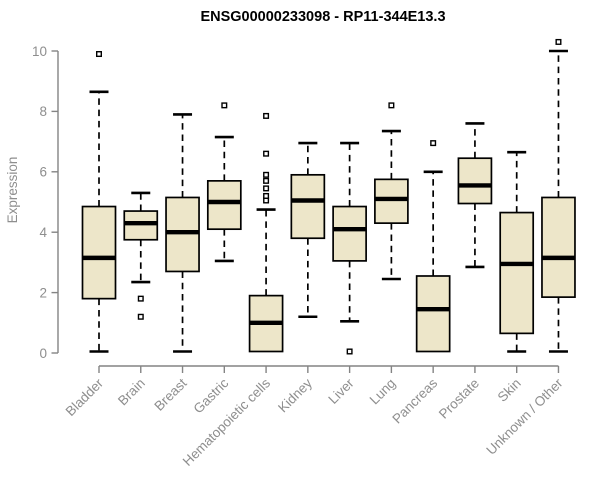  I want to click on x-tick-label: Liver, so click(341, 391).